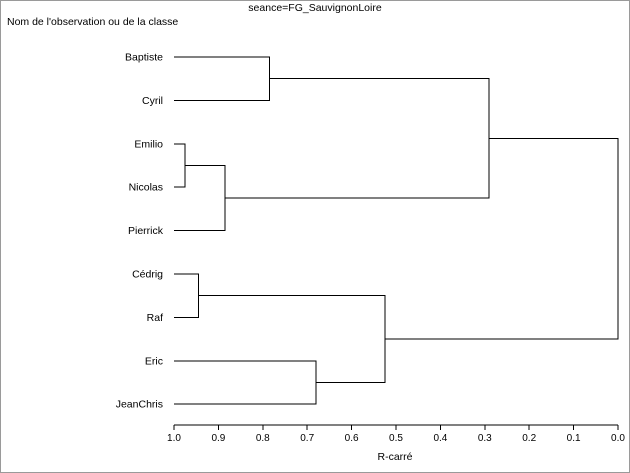 The image size is (630, 473). What do you see at coordinates (148, 144) in the screenshot?
I see `leaf-label: Emilio` at bounding box center [148, 144].